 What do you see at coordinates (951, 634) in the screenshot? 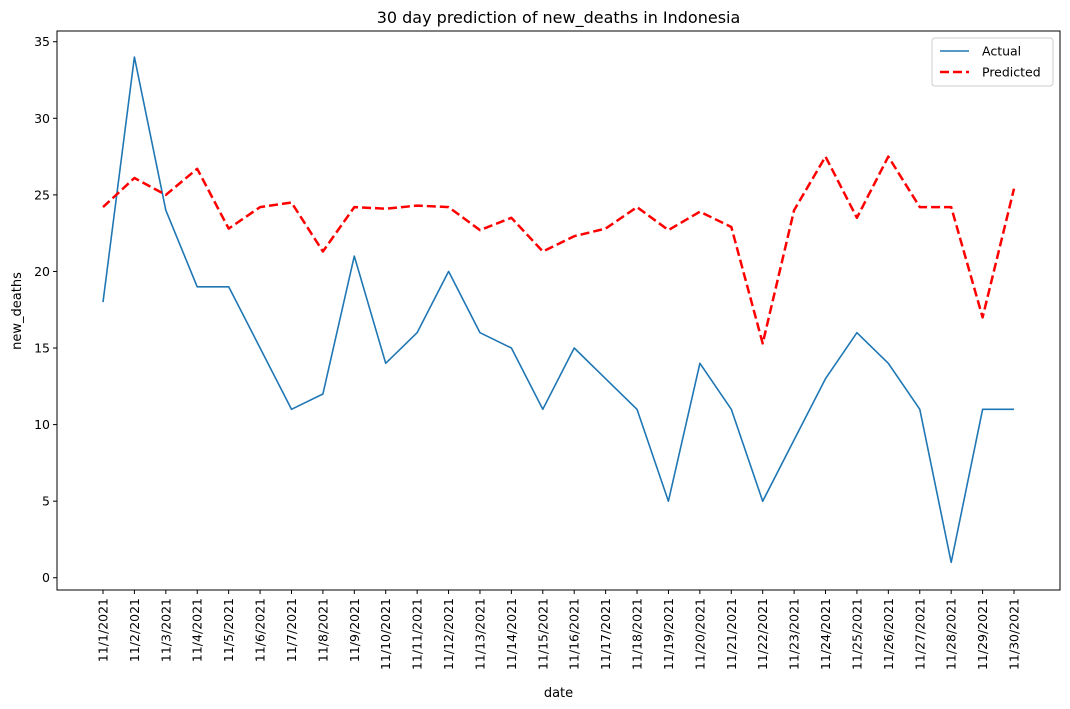
I see `x-tick-label: 11/28/2021` at bounding box center [951, 634].